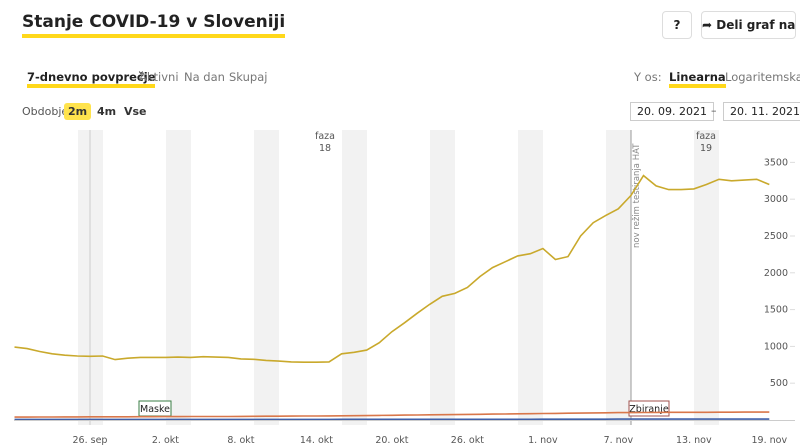  I want to click on period-label: Obdobje, so click(45, 111).